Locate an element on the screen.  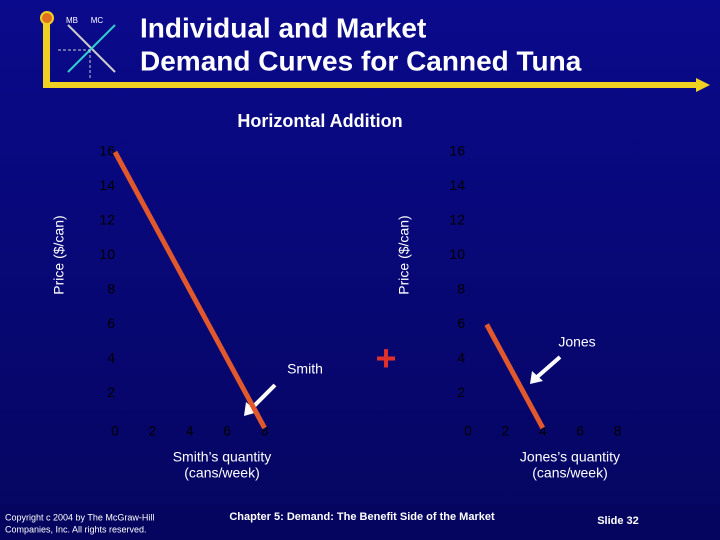
series-label: Smith is located at coordinates (305, 369).